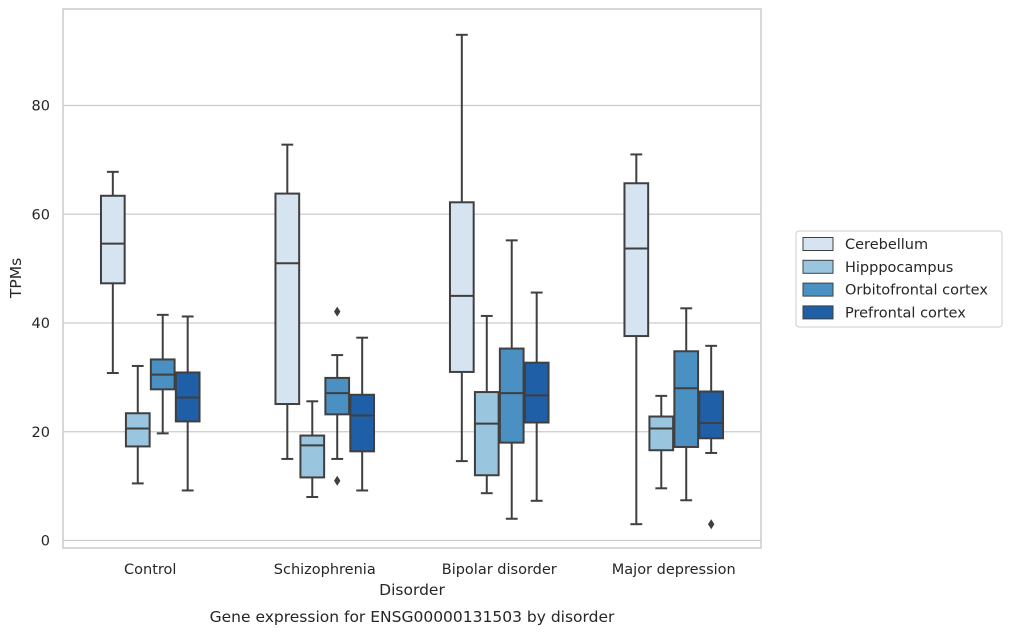 The width and height of the screenshot is (1013, 634). What do you see at coordinates (41, 215) in the screenshot?
I see `y-tick-label-60: 60` at bounding box center [41, 215].